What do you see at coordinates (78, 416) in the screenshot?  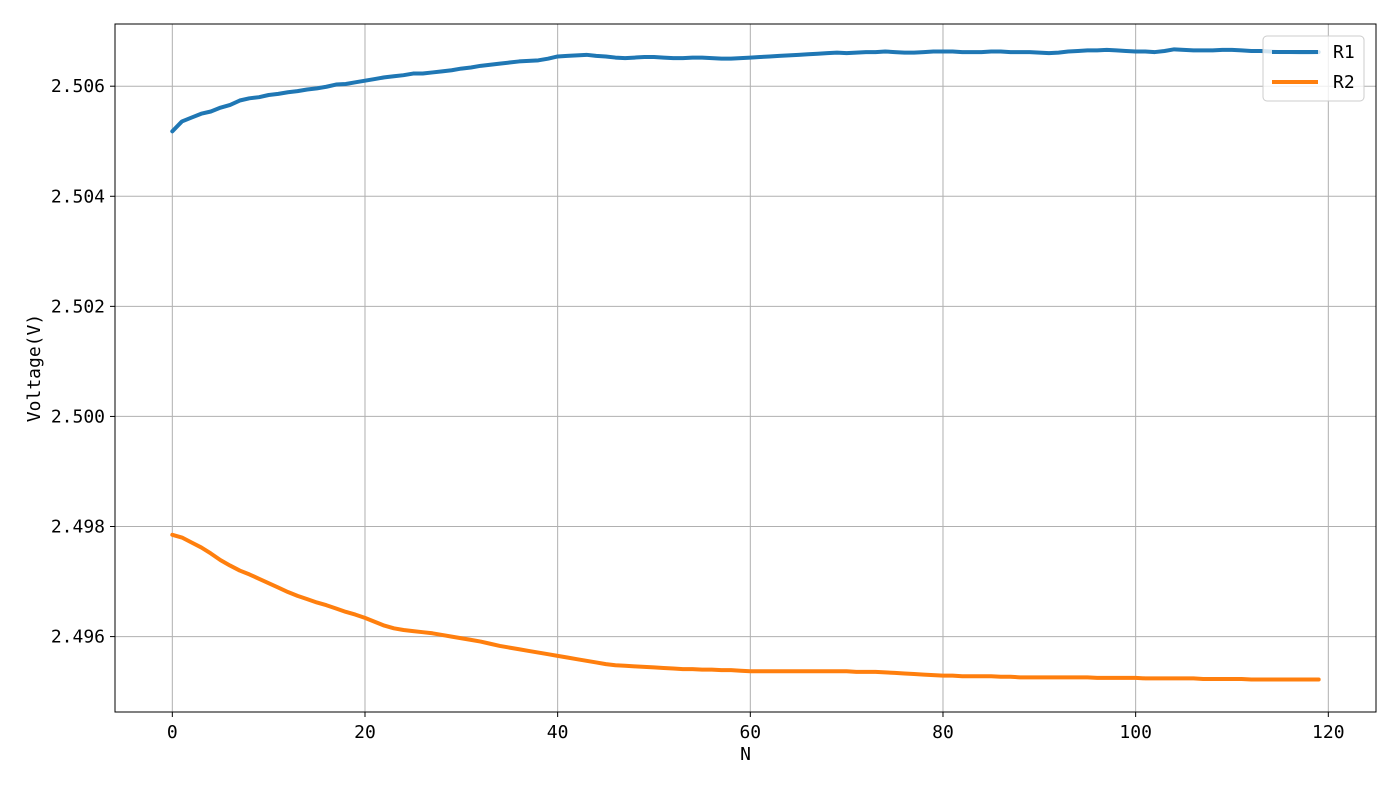 I see `y-tick-label: 2.500` at bounding box center [78, 416].